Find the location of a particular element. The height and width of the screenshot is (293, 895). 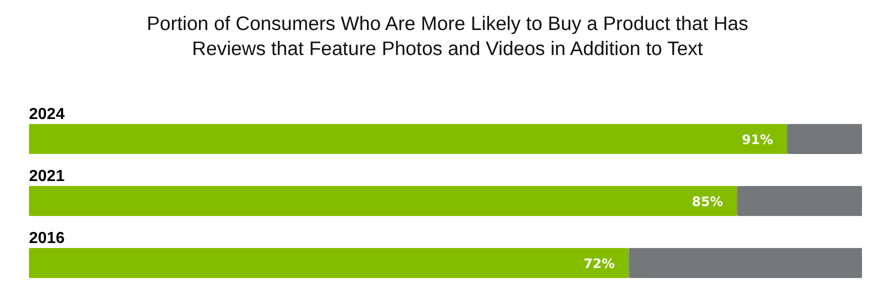

y-tick-label: 2016 is located at coordinates (47, 238).